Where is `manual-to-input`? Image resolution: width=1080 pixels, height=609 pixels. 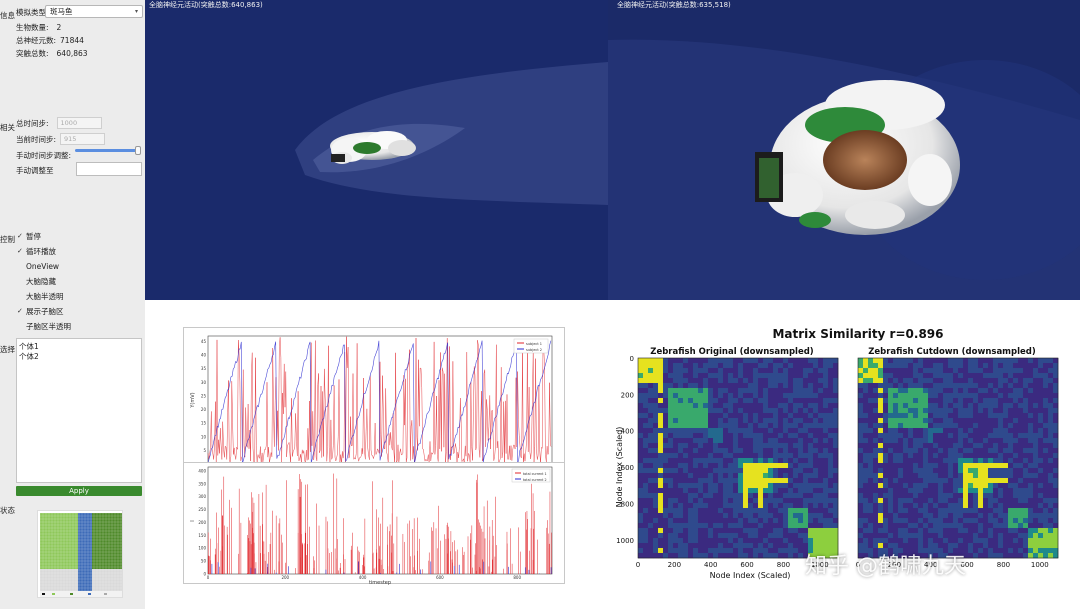 manual-to-input is located at coordinates (109, 169).